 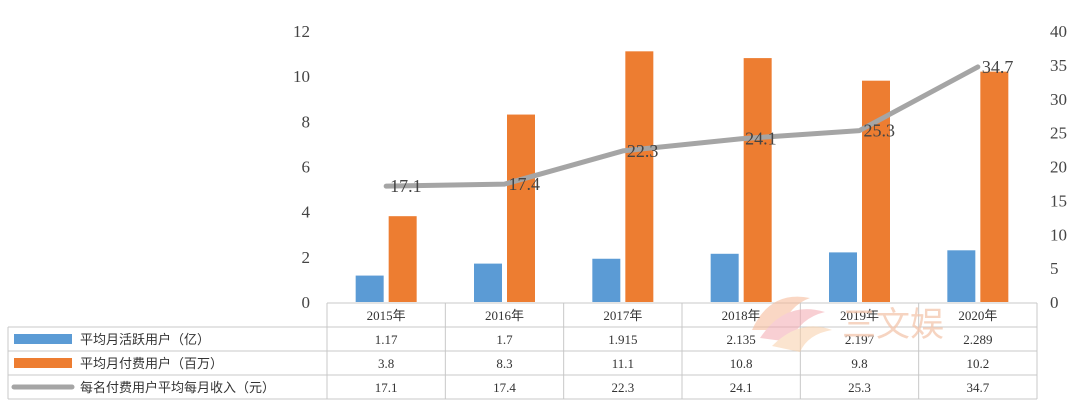 What do you see at coordinates (859, 363) in the screenshot?
I see `table-cell-value: 9.8` at bounding box center [859, 363].